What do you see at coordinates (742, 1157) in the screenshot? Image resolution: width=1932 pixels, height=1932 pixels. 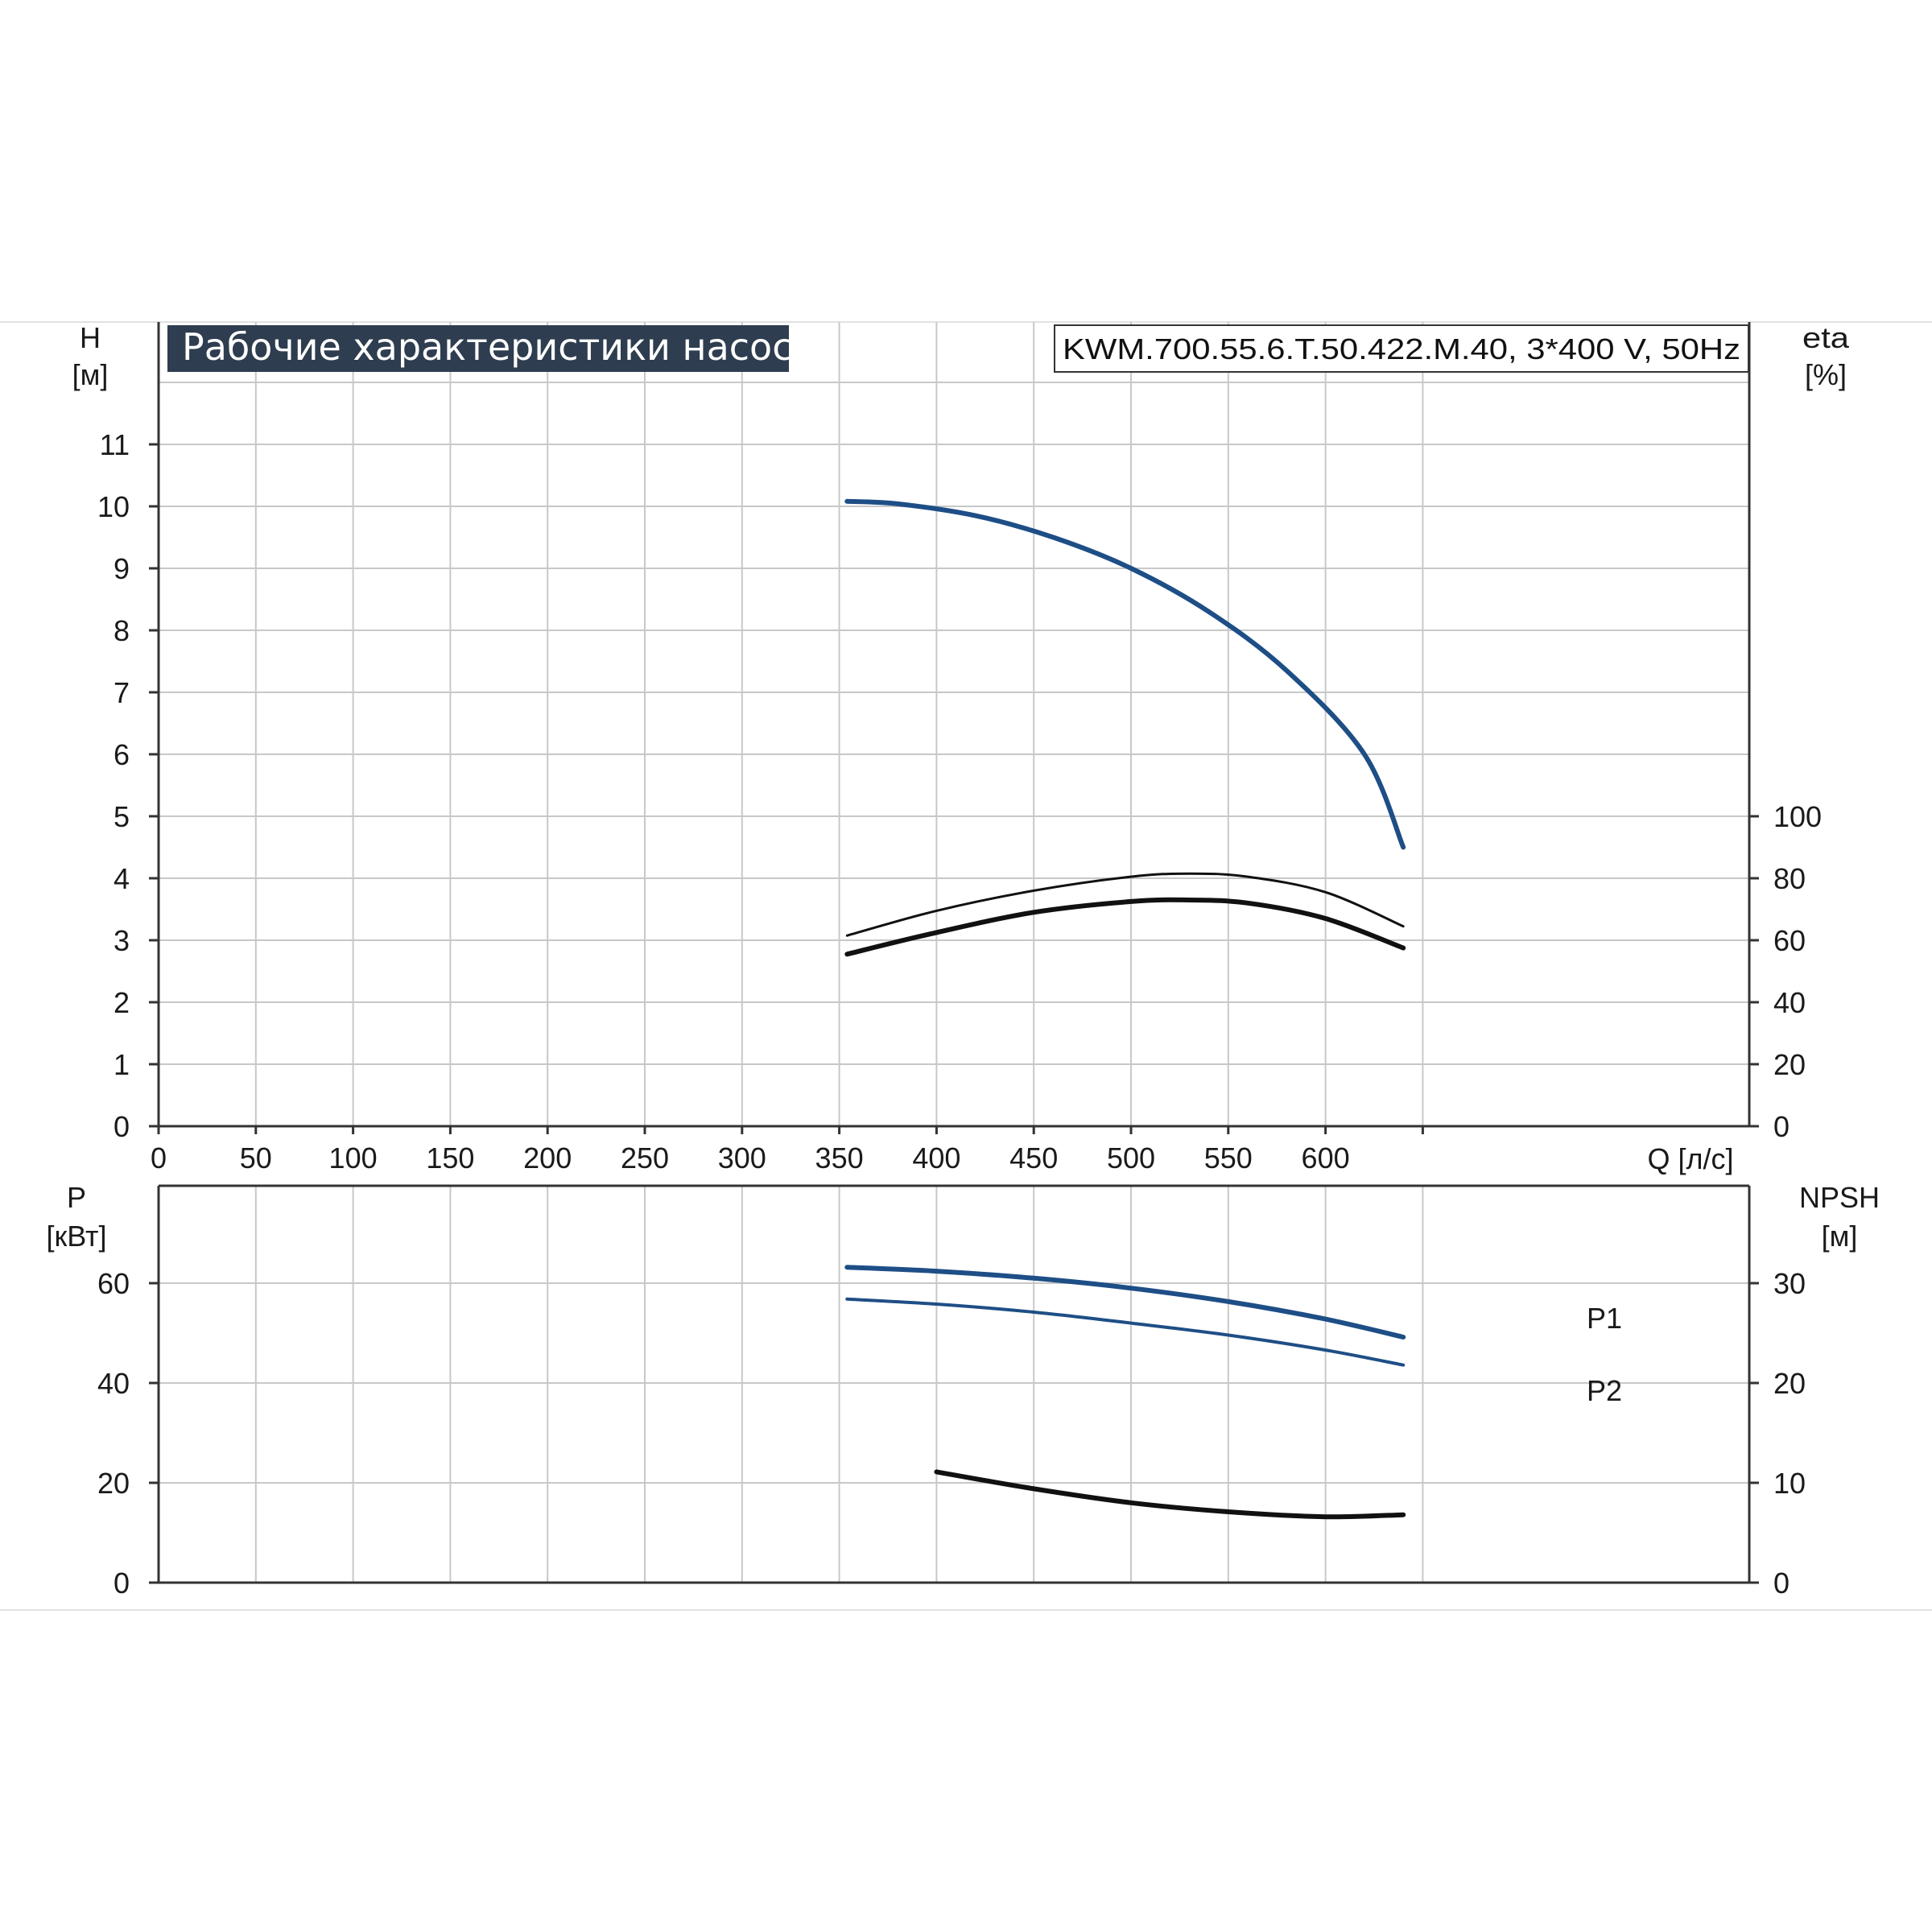 I see `x-tick-label: 300` at bounding box center [742, 1157].